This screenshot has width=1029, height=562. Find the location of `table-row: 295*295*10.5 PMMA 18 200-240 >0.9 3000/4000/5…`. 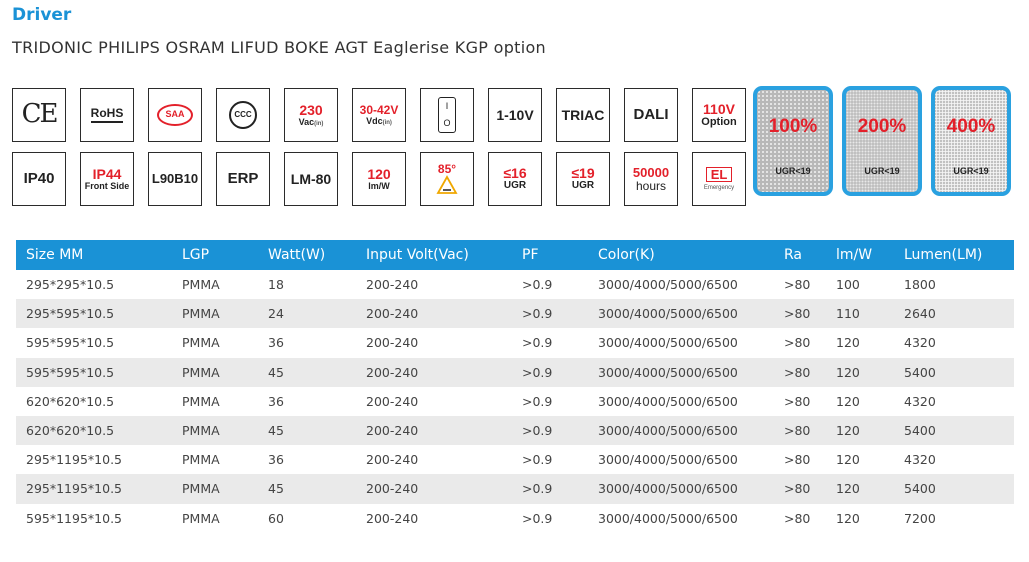

table-row: 295*295*10.5 PMMA 18 200-240 >0.9 3000/4000/5… is located at coordinates (515, 284).